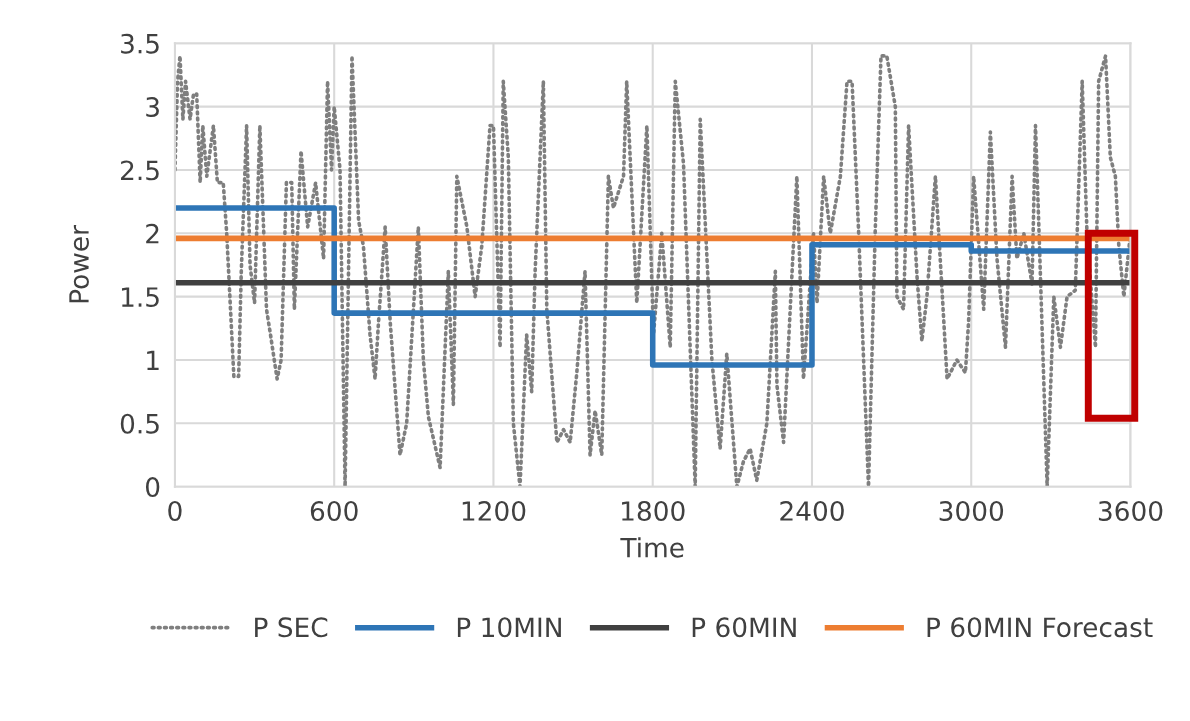 The height and width of the screenshot is (721, 1190). What do you see at coordinates (971, 511) in the screenshot?
I see `x-tick-label: 3000` at bounding box center [971, 511].